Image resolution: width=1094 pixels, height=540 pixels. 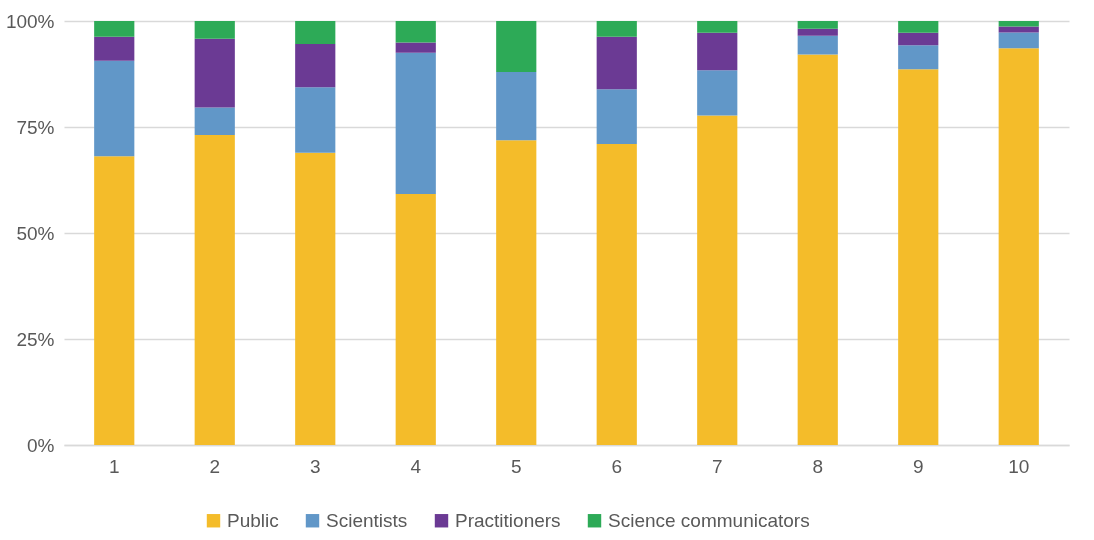 I want to click on x-tick-label: 6, so click(x=617, y=466).